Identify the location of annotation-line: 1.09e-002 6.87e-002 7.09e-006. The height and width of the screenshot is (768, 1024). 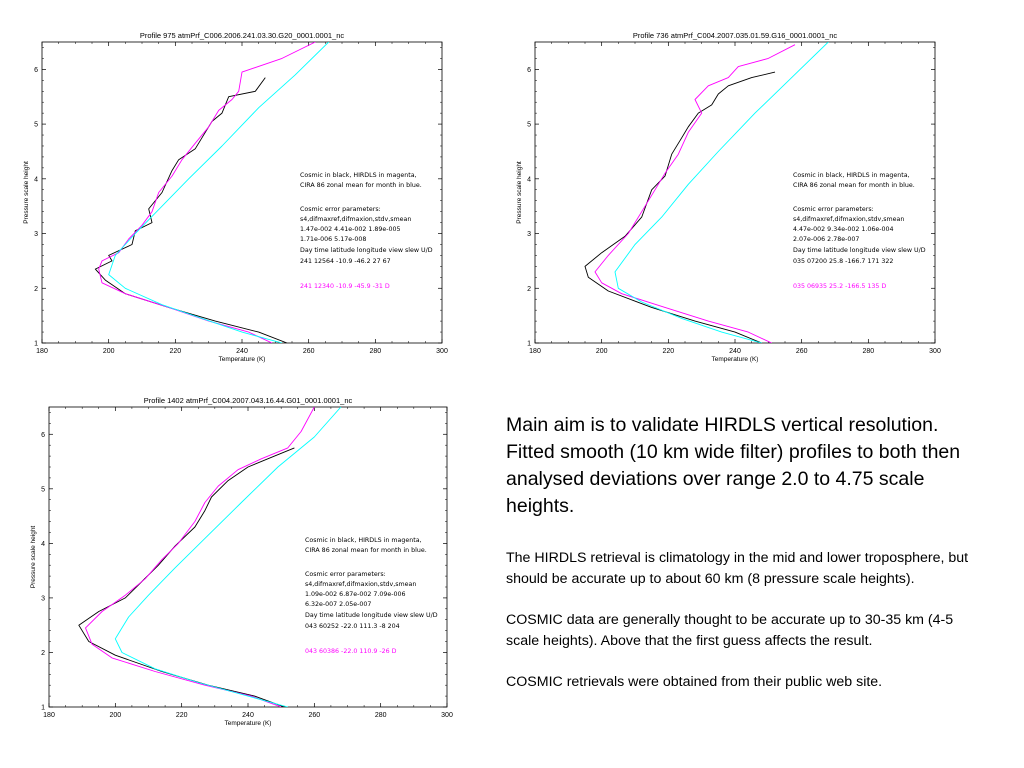
(355, 594).